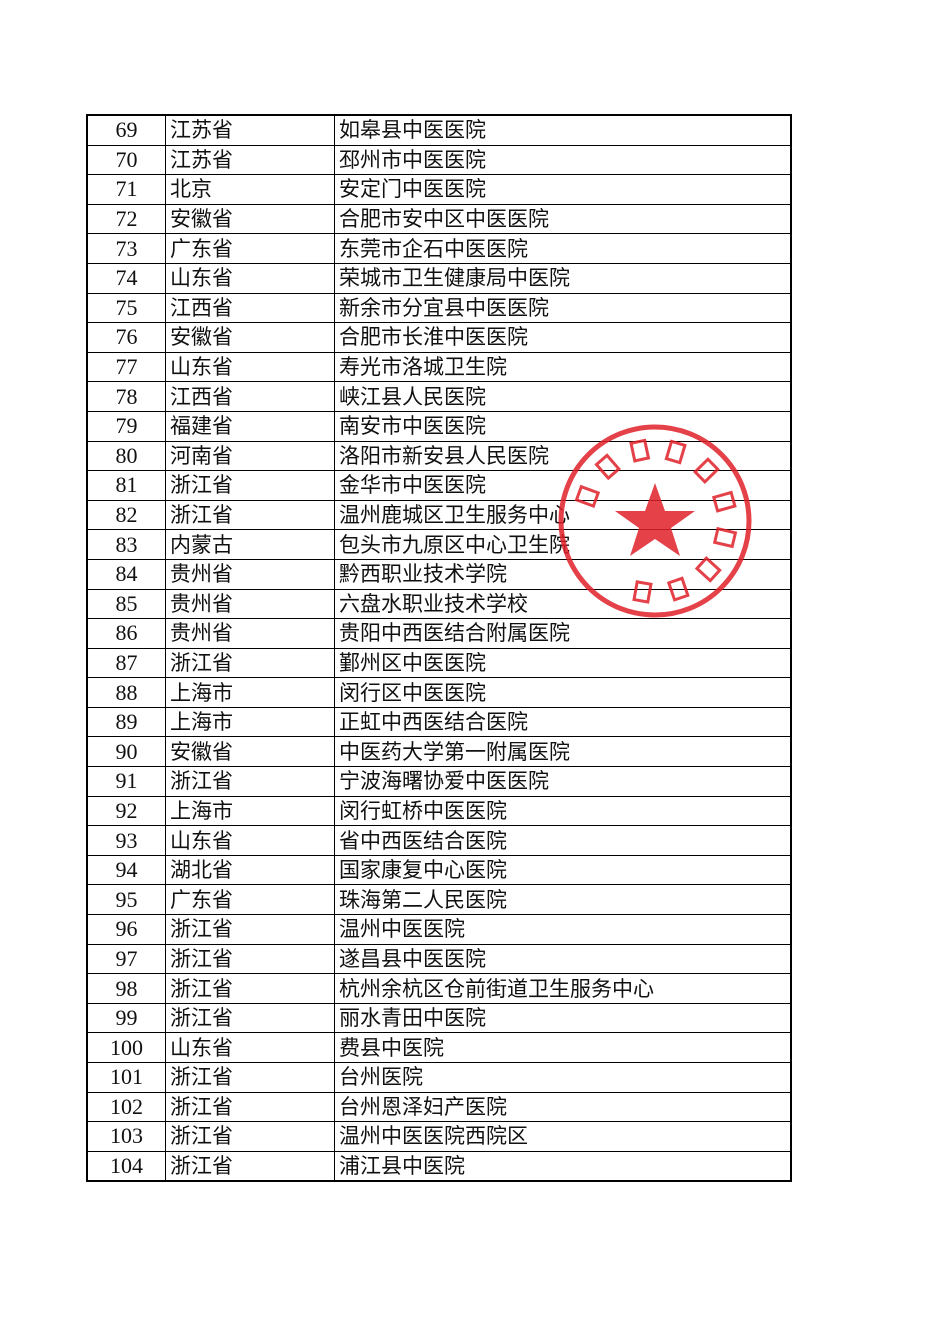  Describe the element at coordinates (563, 308) in the screenshot. I see `hospital-name-cell: 新余市分宜县中医医院` at that location.